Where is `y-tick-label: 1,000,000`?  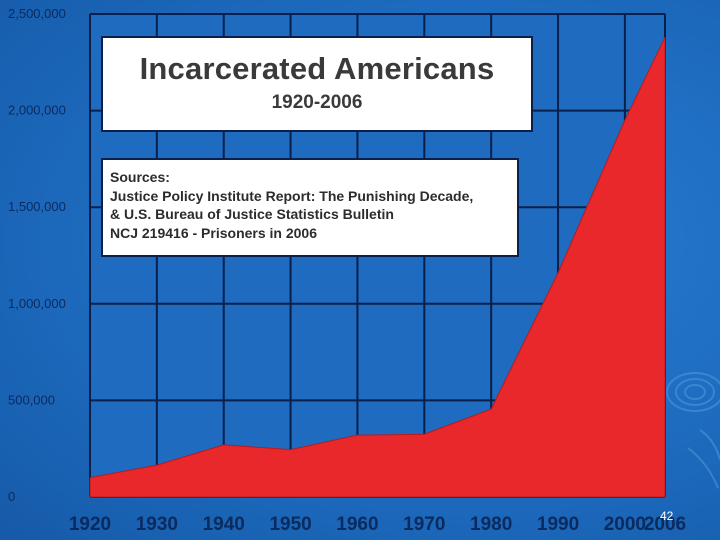
y-tick-label: 1,000,000 is located at coordinates (37, 303).